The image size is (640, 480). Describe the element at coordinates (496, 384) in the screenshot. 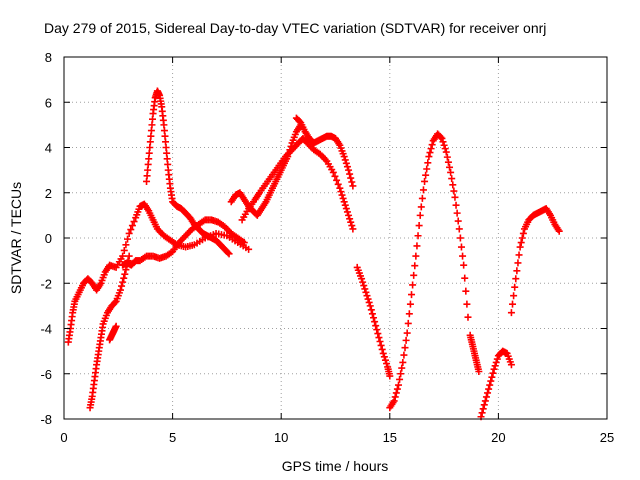

I see `series-arc12` at that location.